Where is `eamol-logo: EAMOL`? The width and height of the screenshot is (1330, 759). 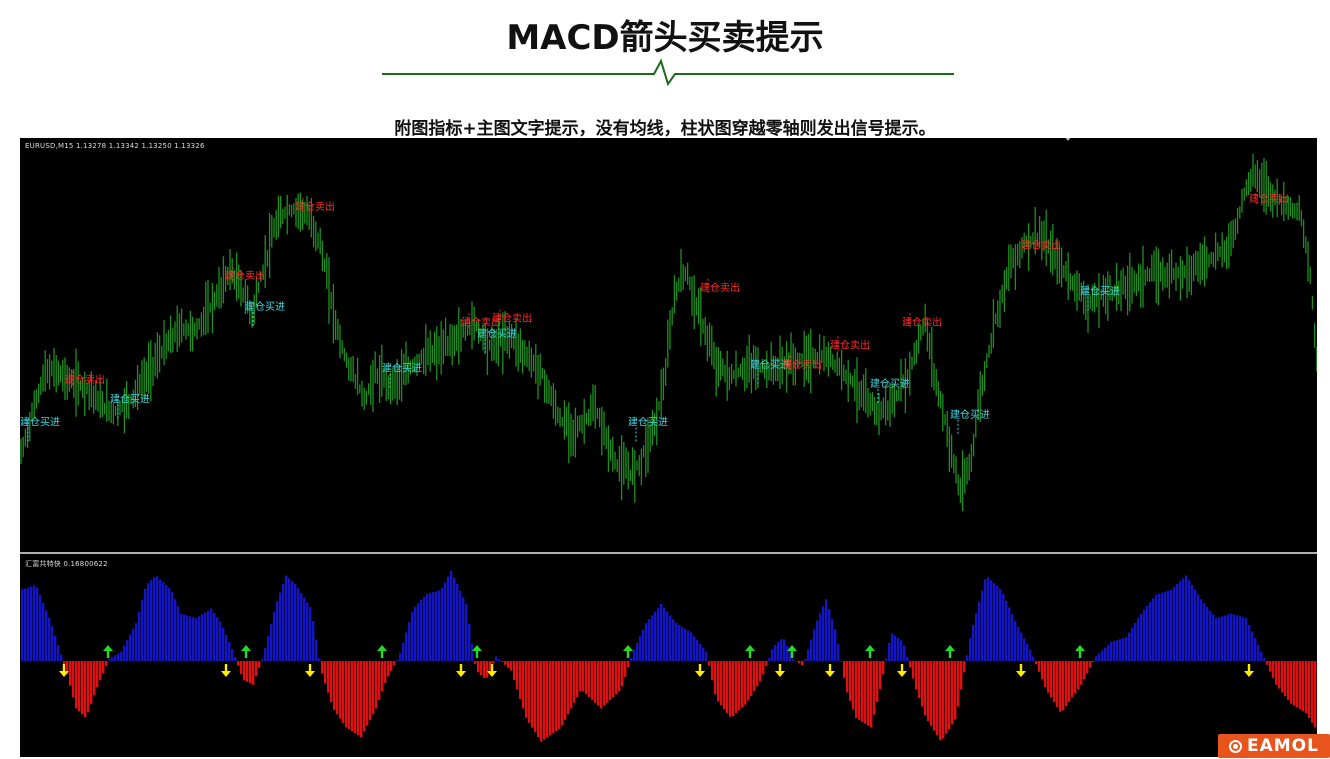 eamol-logo: EAMOL is located at coordinates (1274, 746).